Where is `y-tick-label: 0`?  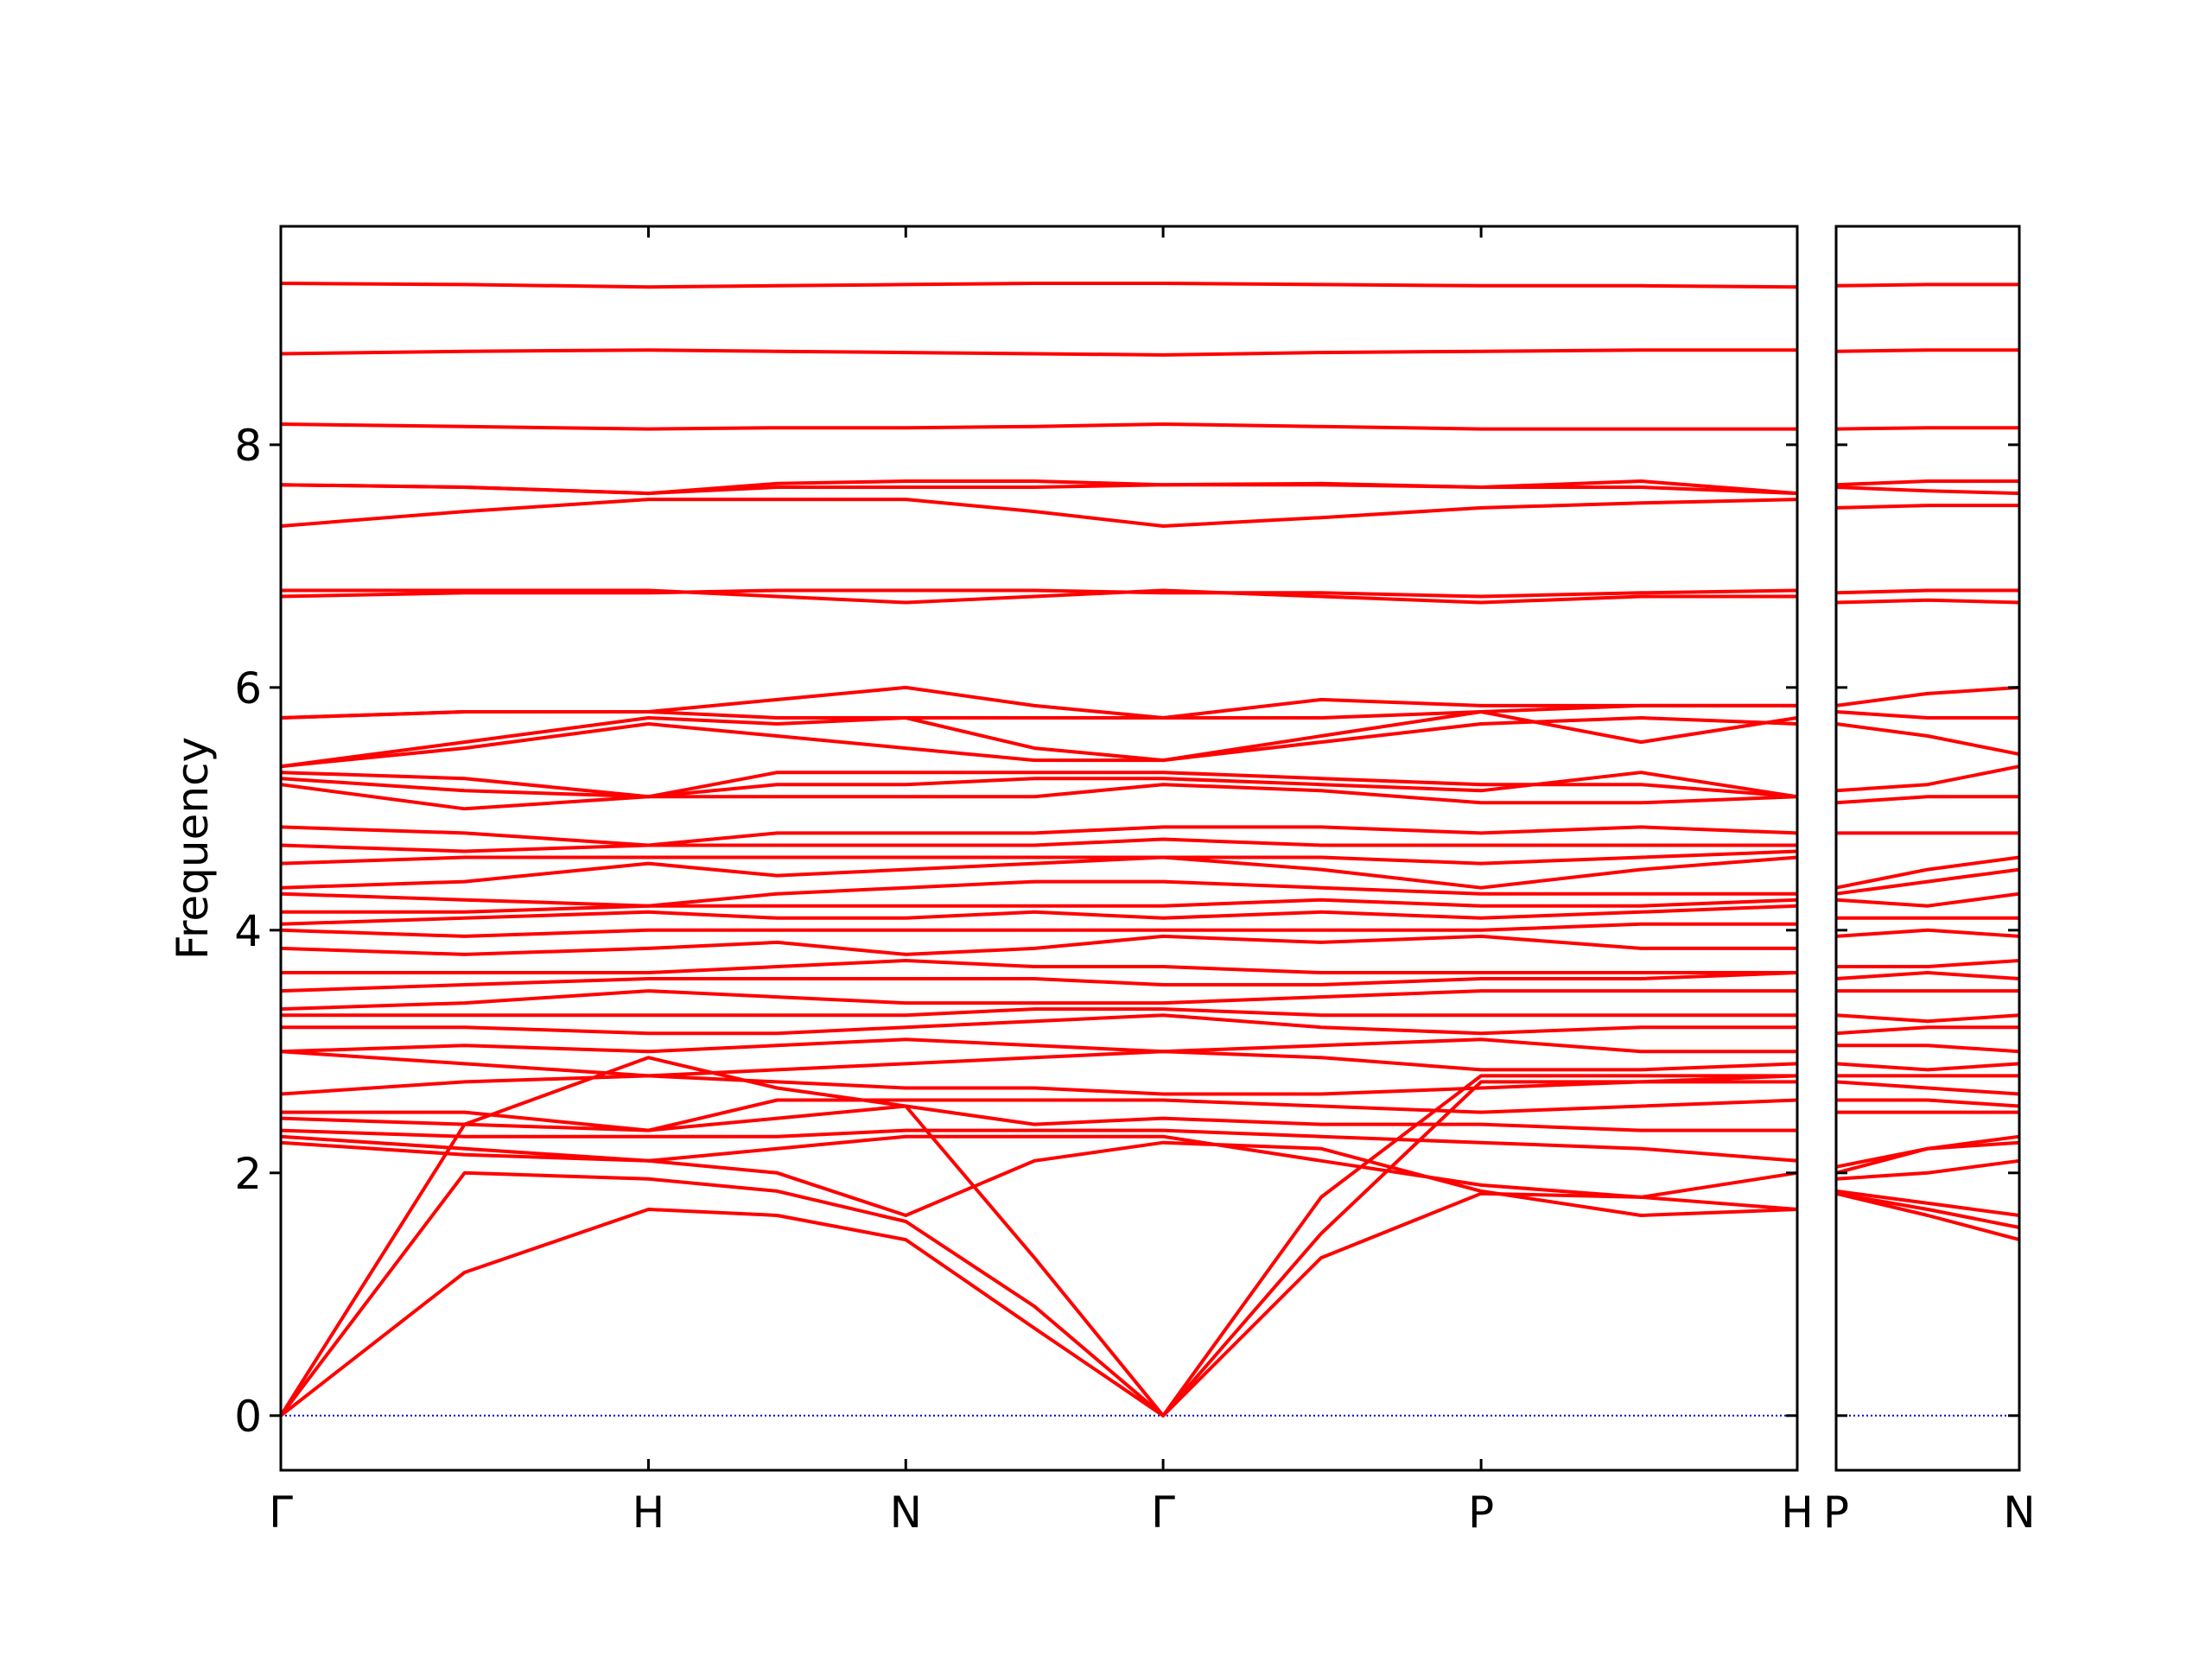 y-tick-label: 0 is located at coordinates (248, 1417).